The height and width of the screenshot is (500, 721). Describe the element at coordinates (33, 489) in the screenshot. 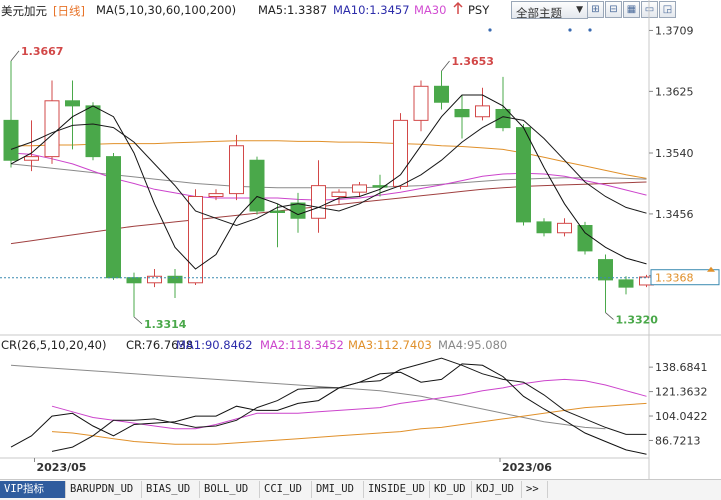

I see `indicator-tab: VIP指标` at that location.